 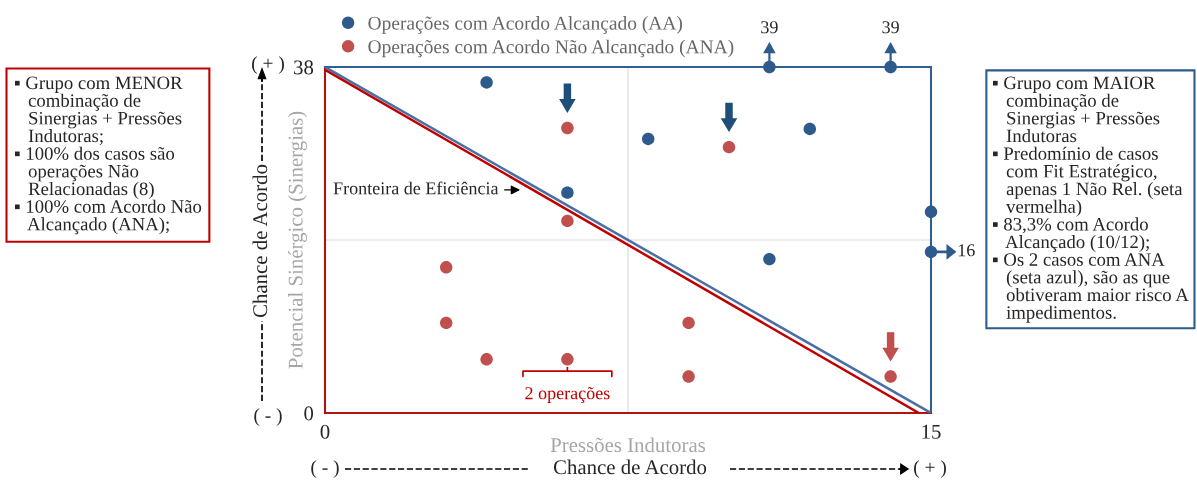 What do you see at coordinates (1091, 199) in the screenshot?
I see `text: ▪ Grupo com MAIOR combinação de Sinergias + Pressões Indutoras ▪ Predomínio de casos com Fit Estratégico, apenas 1 Não Rel. (seta vermelha) ▪ 83,3% com Acordo Alcançado (10/12); ▪ Os 2 casos com ANA (seta azul), são as que obtiveram maior risco A impedimentos.` at bounding box center [1091, 199].